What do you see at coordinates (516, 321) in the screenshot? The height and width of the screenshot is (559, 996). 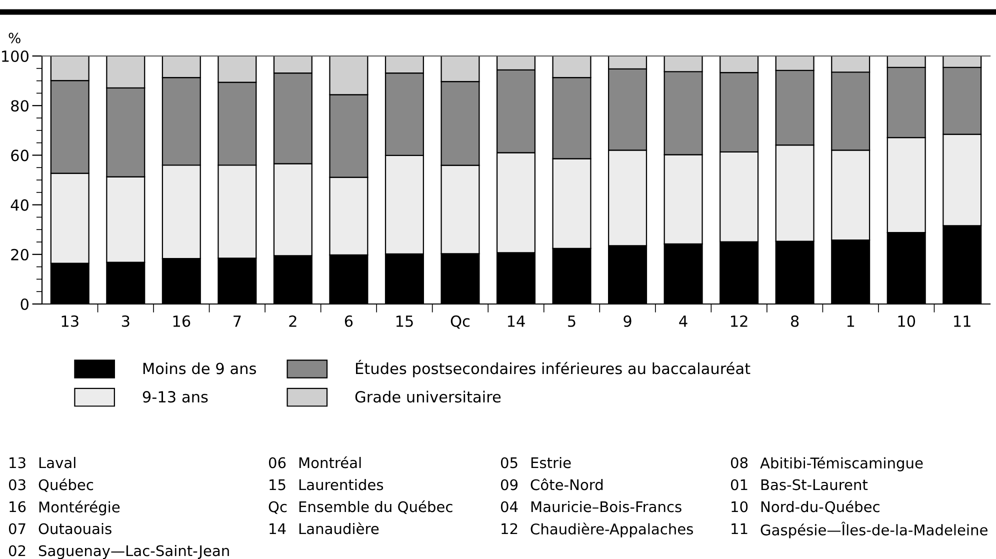 I see `x-tick-label: 14` at bounding box center [516, 321].